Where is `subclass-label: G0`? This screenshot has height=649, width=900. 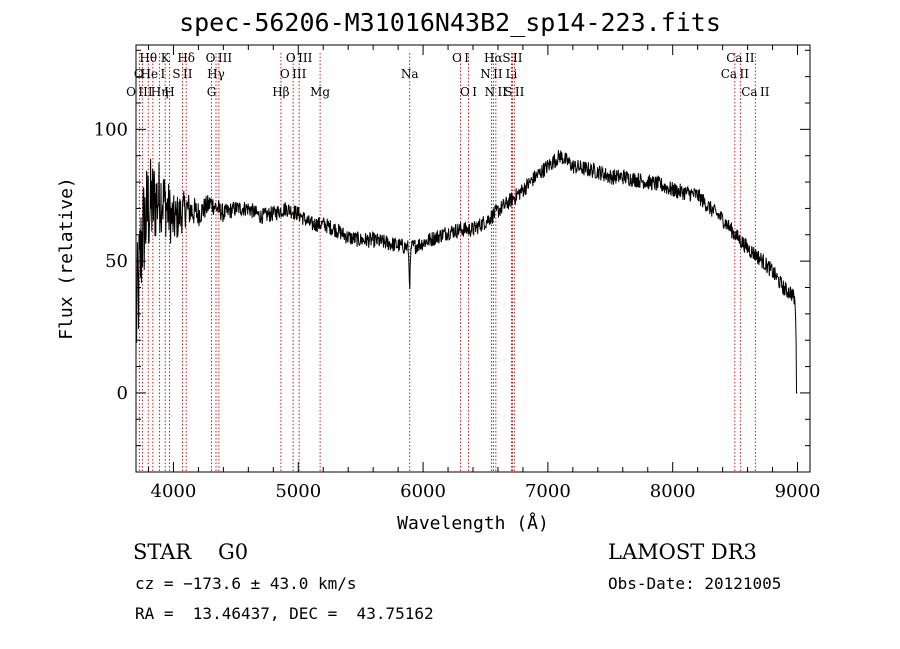
subclass-label: G0 is located at coordinates (233, 552).